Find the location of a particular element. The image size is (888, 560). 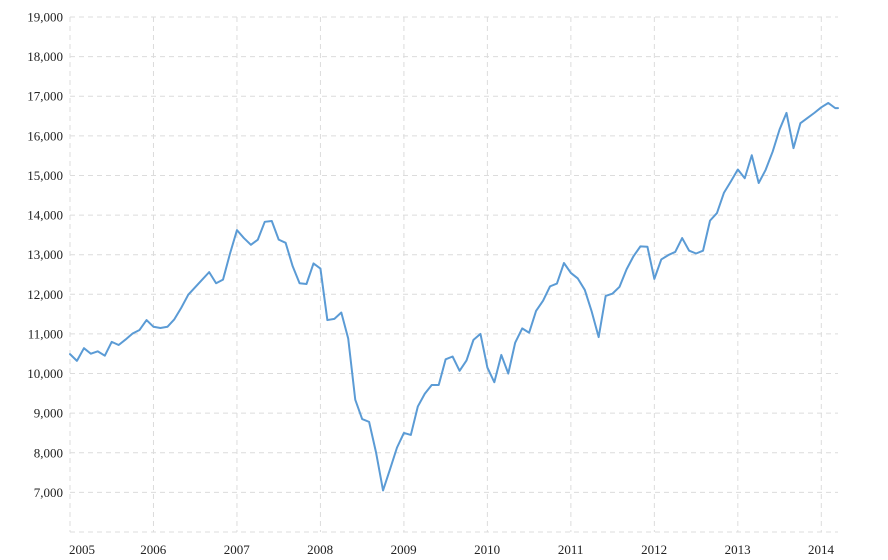

y-tick-label: 16,000 is located at coordinates (45, 135).